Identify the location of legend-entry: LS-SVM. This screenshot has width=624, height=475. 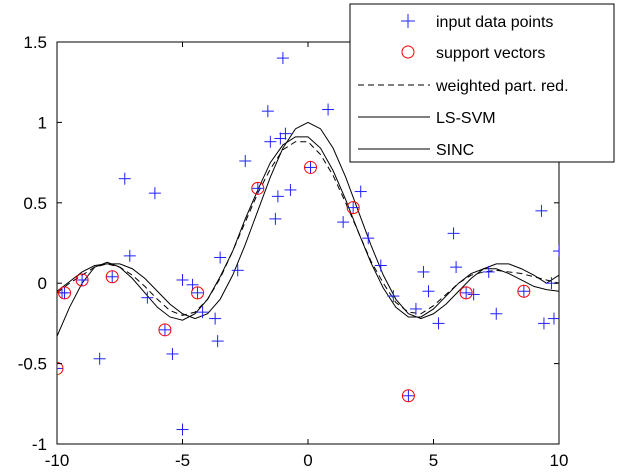
(427, 118).